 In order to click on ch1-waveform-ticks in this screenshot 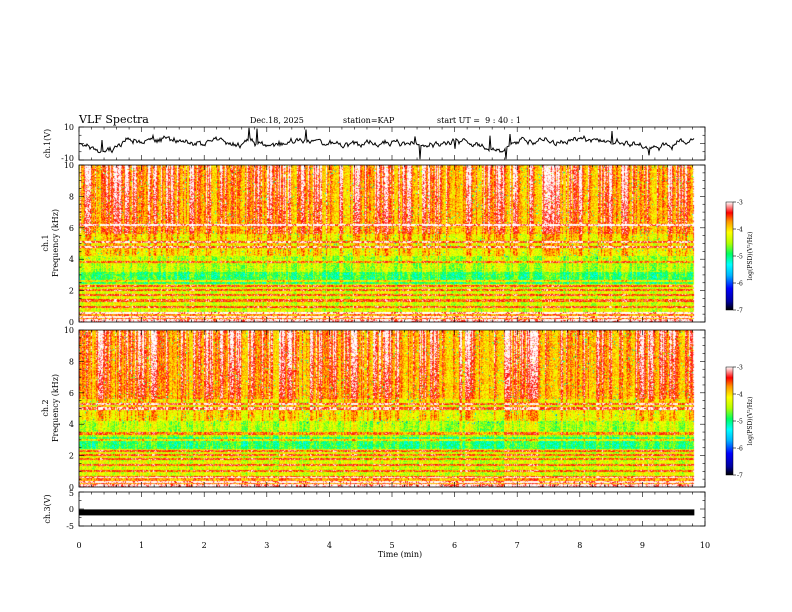, I will do `click(392, 143)`.